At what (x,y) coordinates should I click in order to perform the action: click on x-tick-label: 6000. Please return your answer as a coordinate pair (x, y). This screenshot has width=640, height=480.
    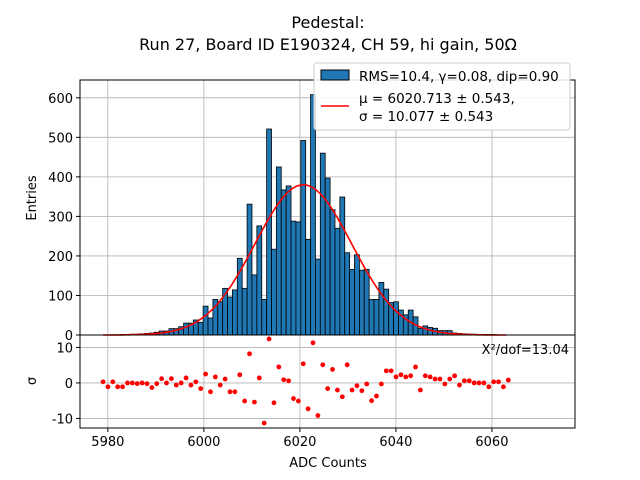
    Looking at the image, I should click on (203, 442).